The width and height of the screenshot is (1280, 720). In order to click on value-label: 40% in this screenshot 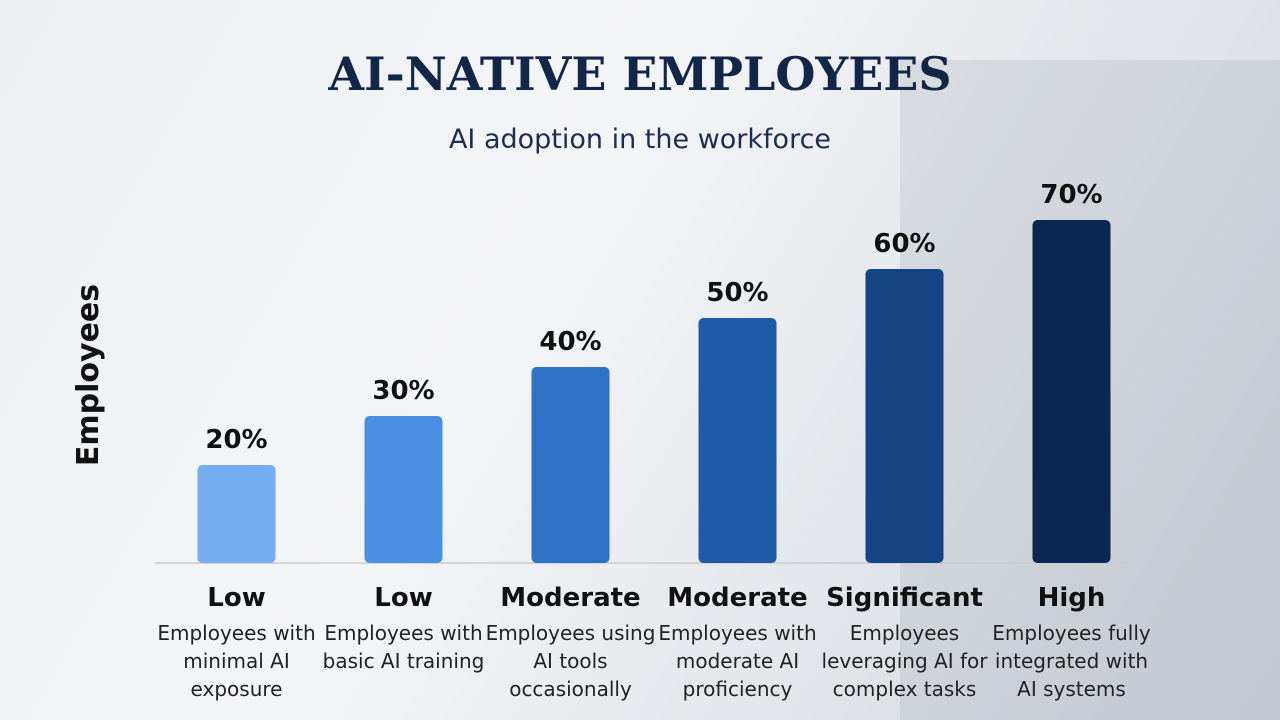, I will do `click(570, 342)`.